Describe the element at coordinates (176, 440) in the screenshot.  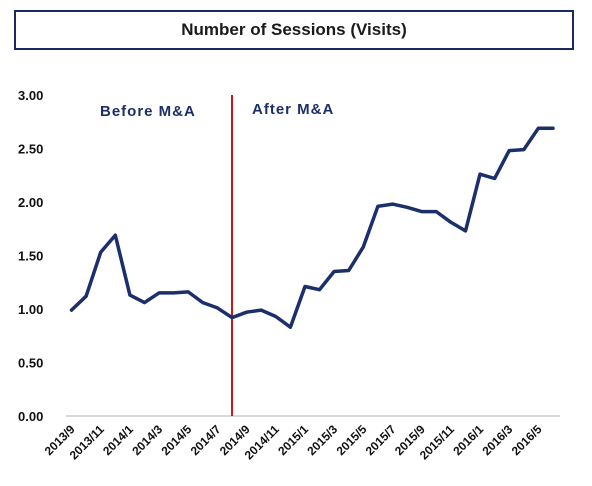
I see `x-tick-label: 2014/5` at that location.